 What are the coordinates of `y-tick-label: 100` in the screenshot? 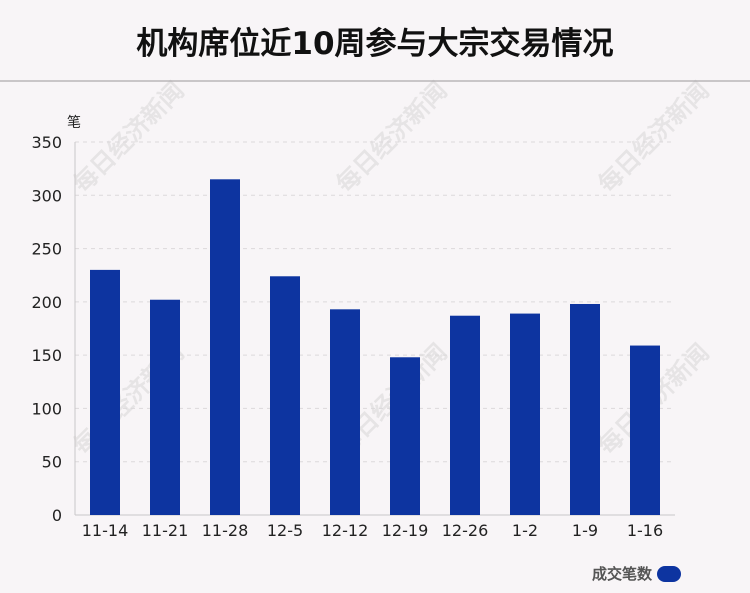 It's located at (46, 408).